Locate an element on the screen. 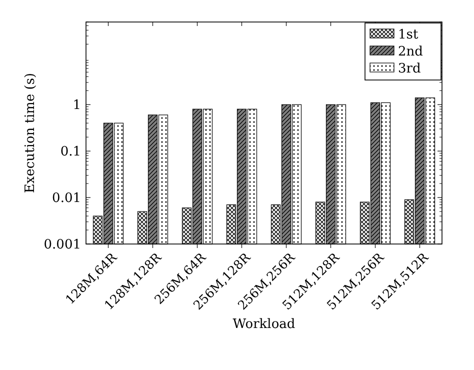 Image resolution: width=474 pixels, height=370 pixels. y-tick-label: 0.001 is located at coordinates (62, 245).